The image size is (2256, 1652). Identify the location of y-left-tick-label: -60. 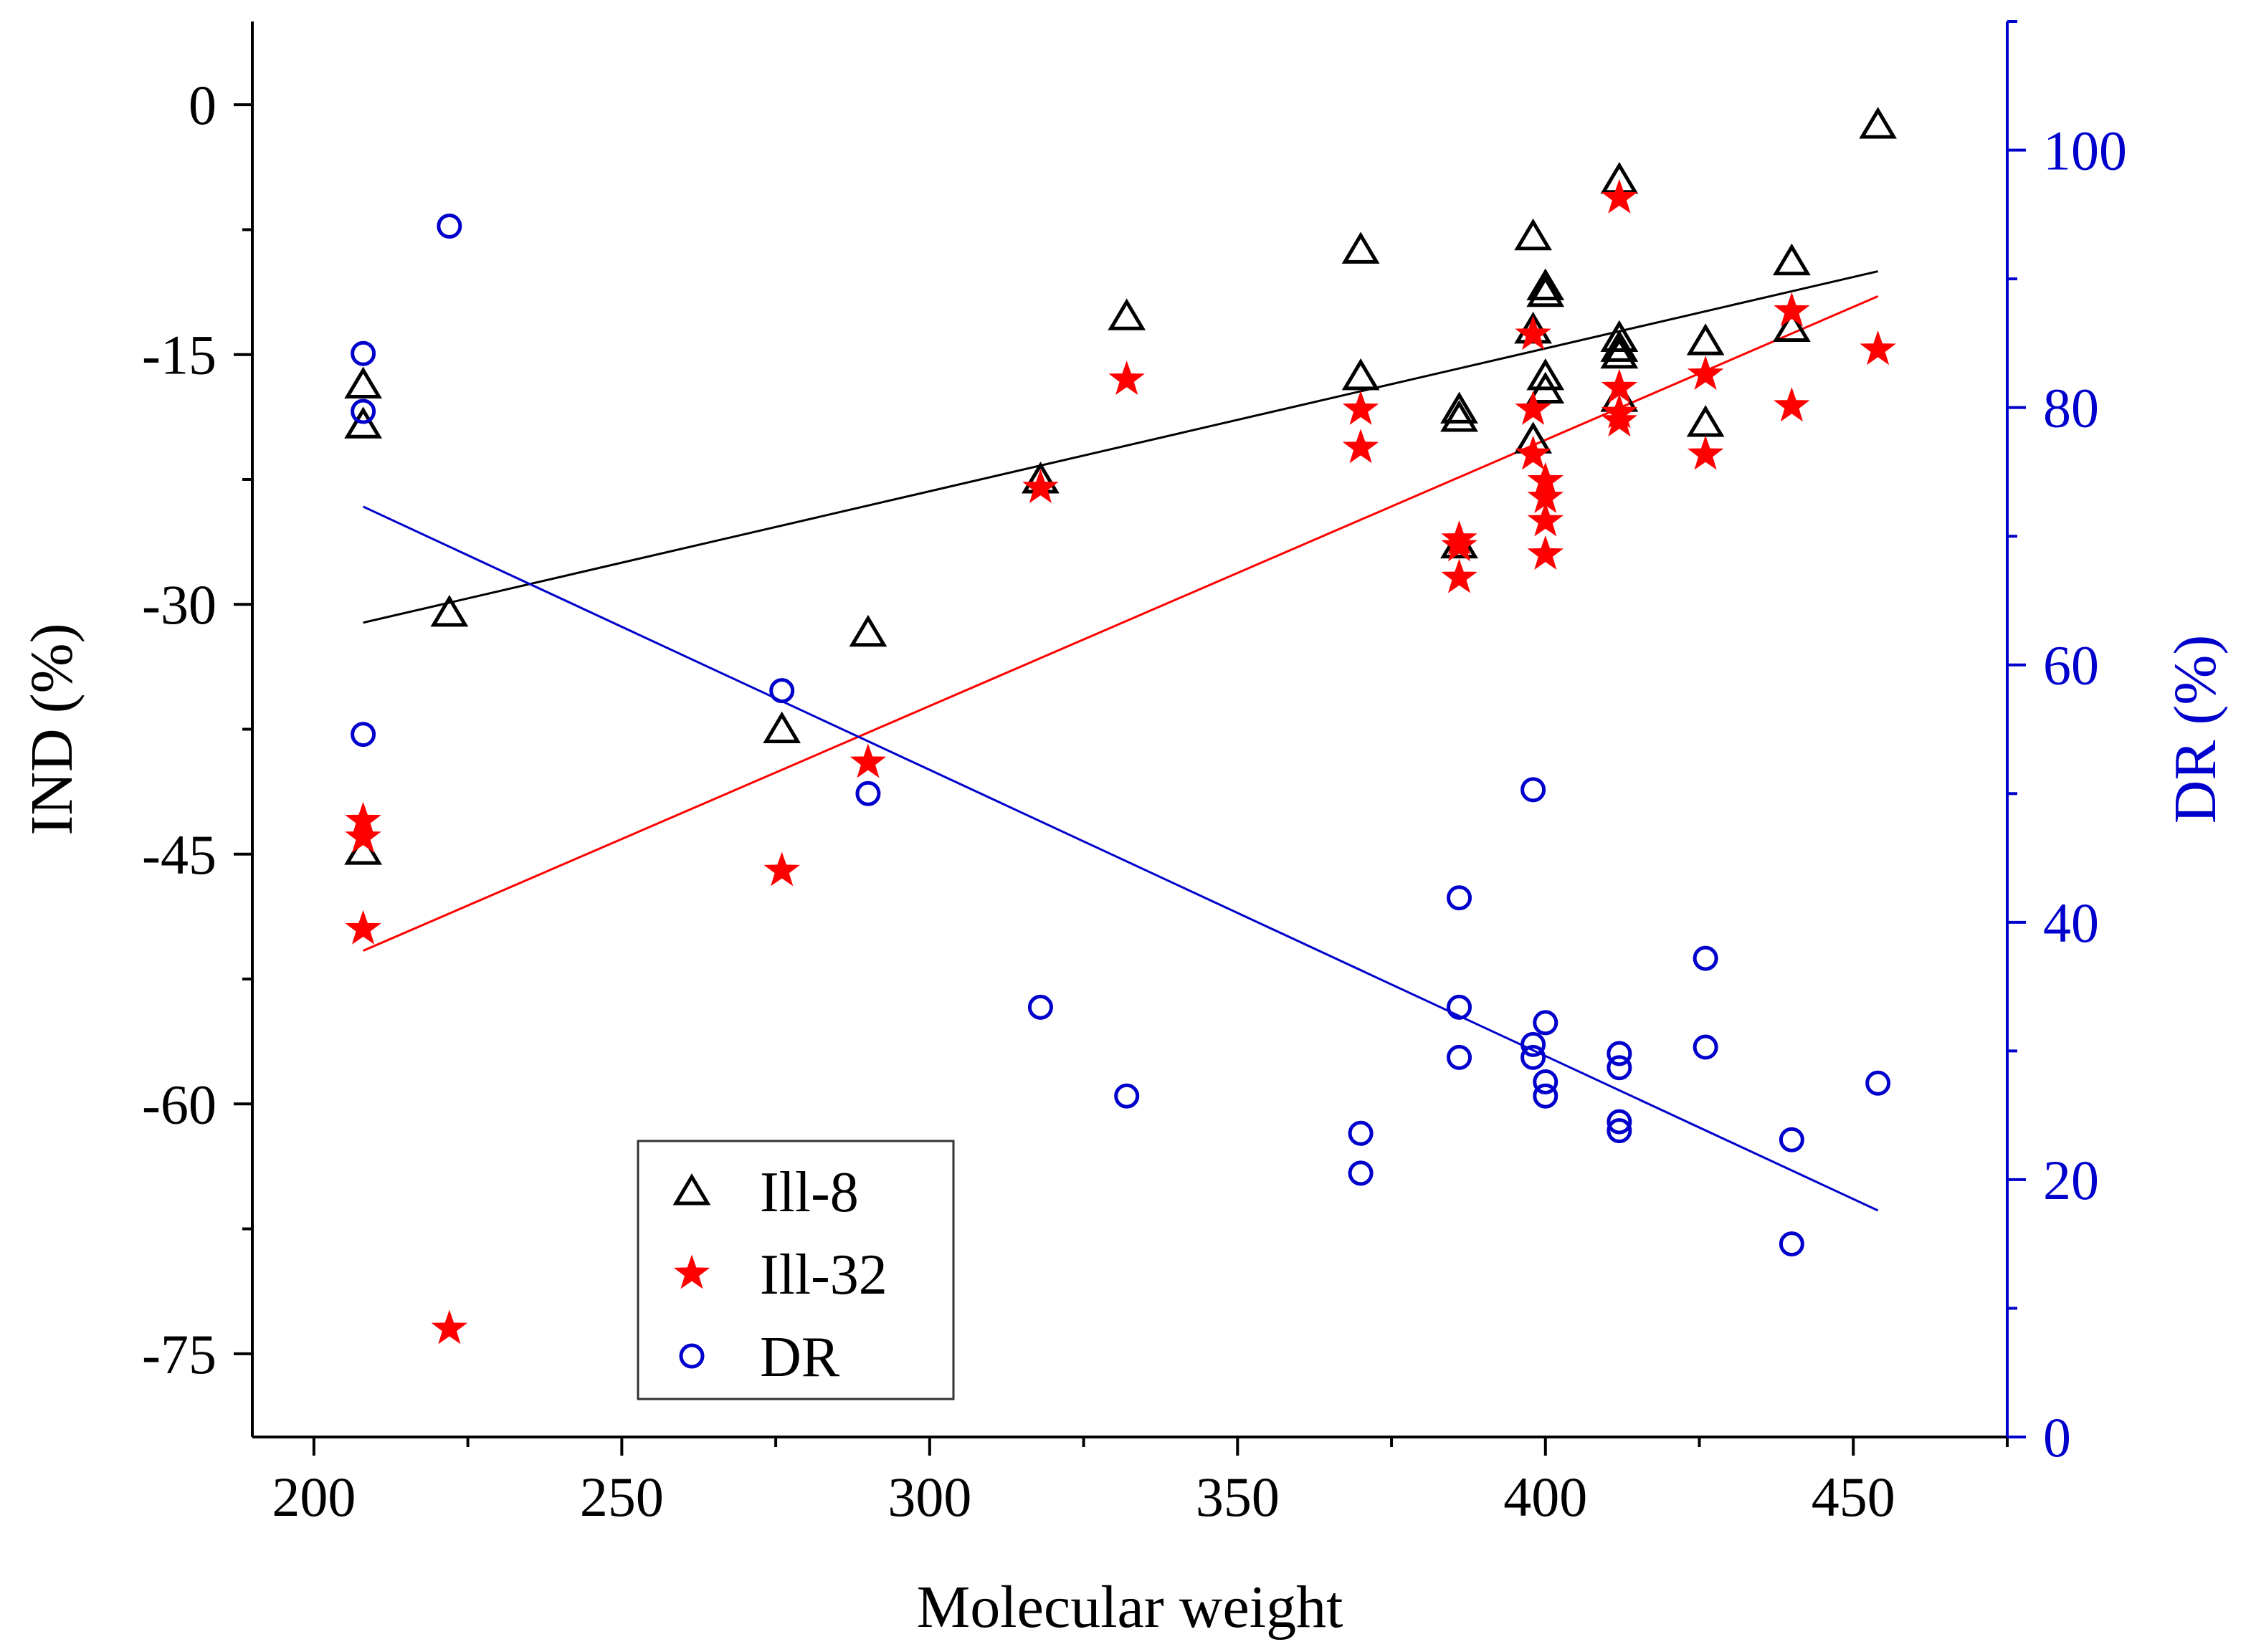
(179, 1104).